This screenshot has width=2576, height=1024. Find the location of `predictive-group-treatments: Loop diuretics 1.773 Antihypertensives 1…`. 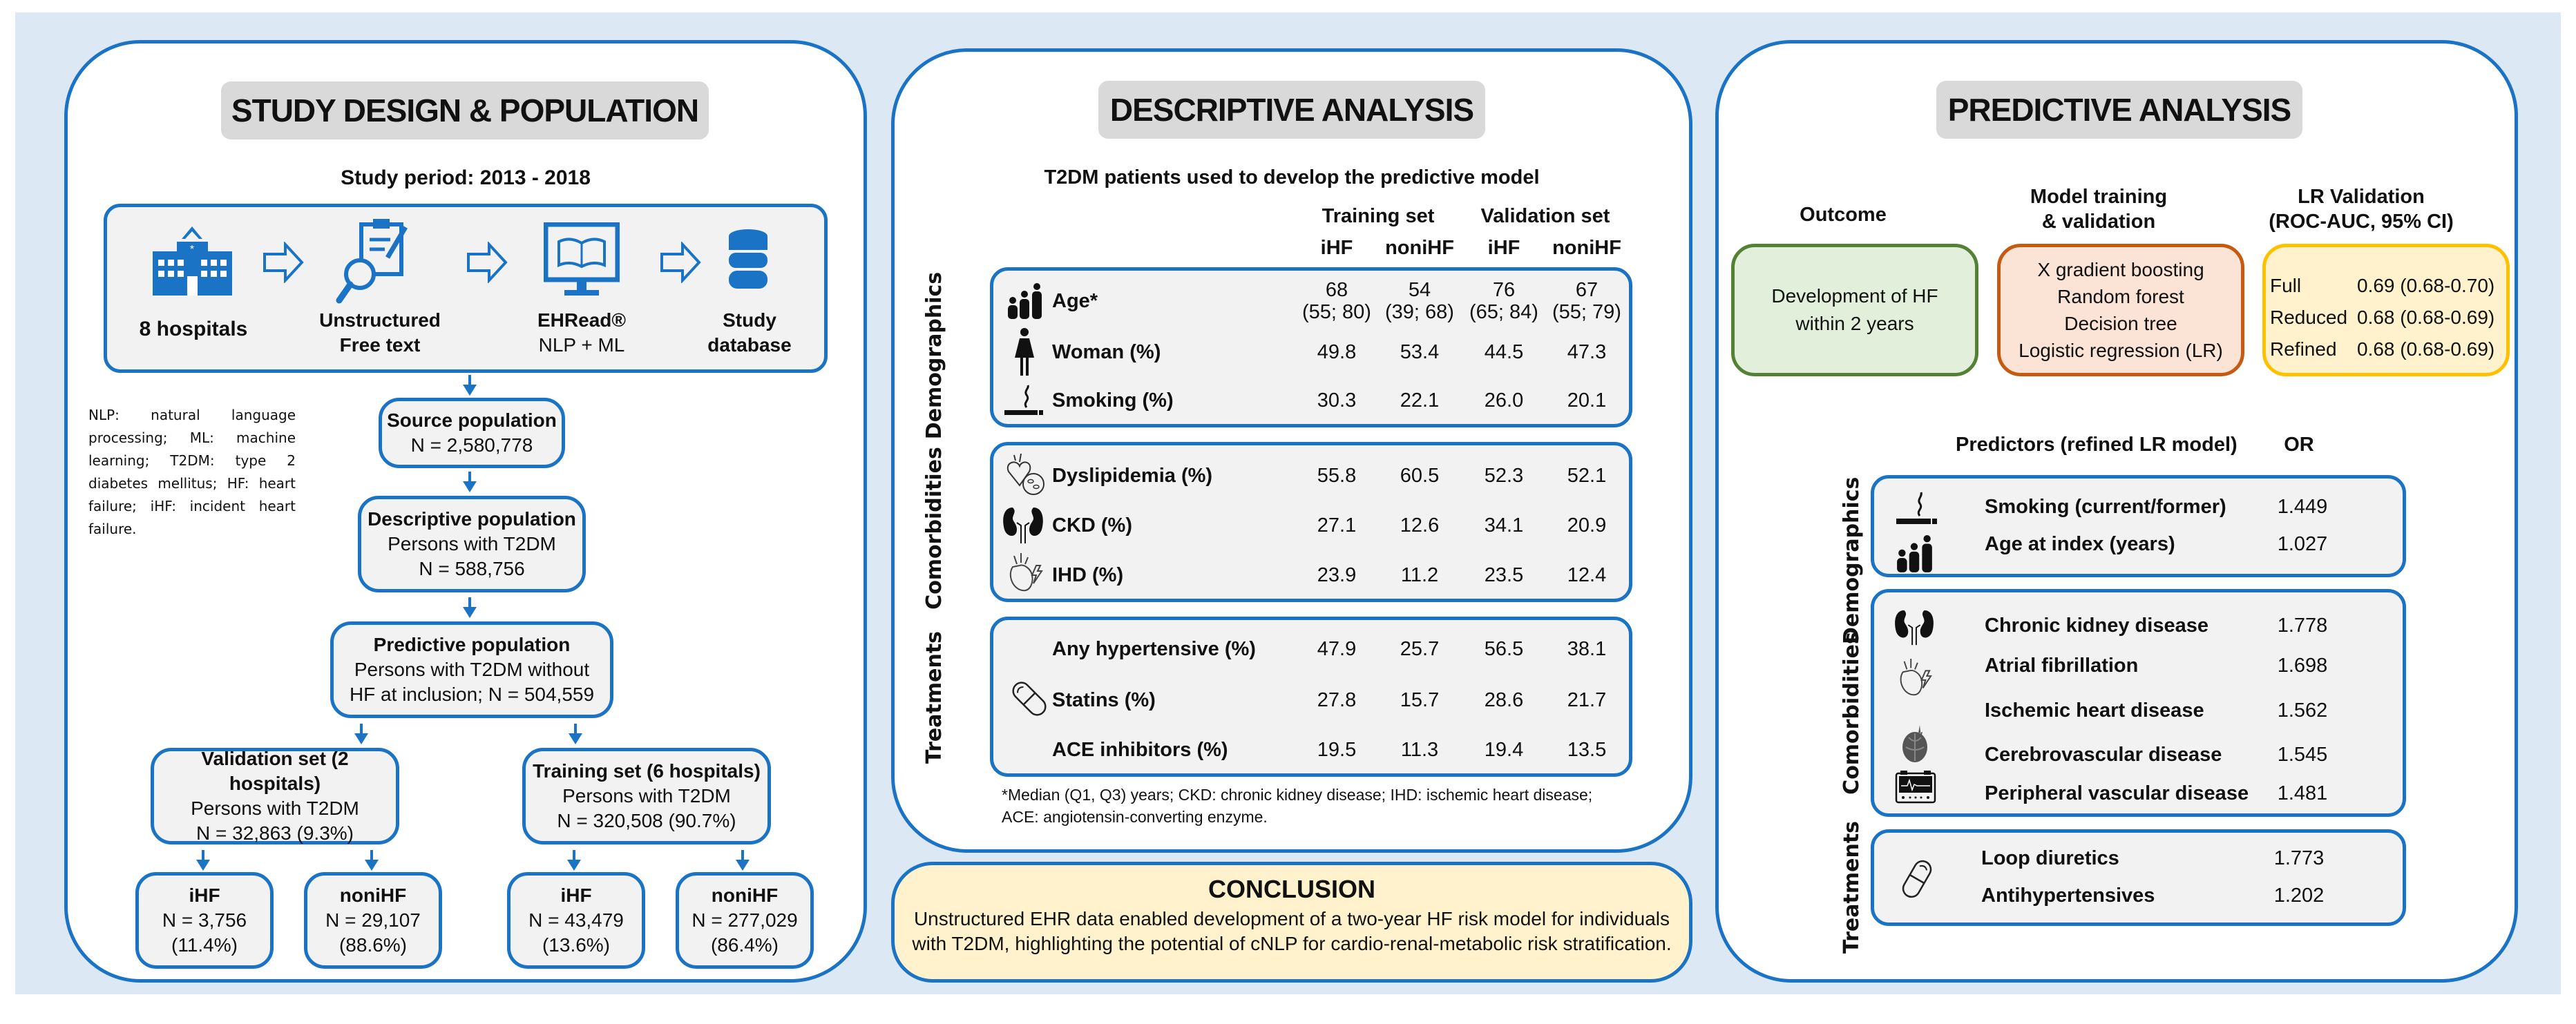

predictive-group-treatments: Loop diuretics 1.773 Antihypertensives 1… is located at coordinates (2138, 877).